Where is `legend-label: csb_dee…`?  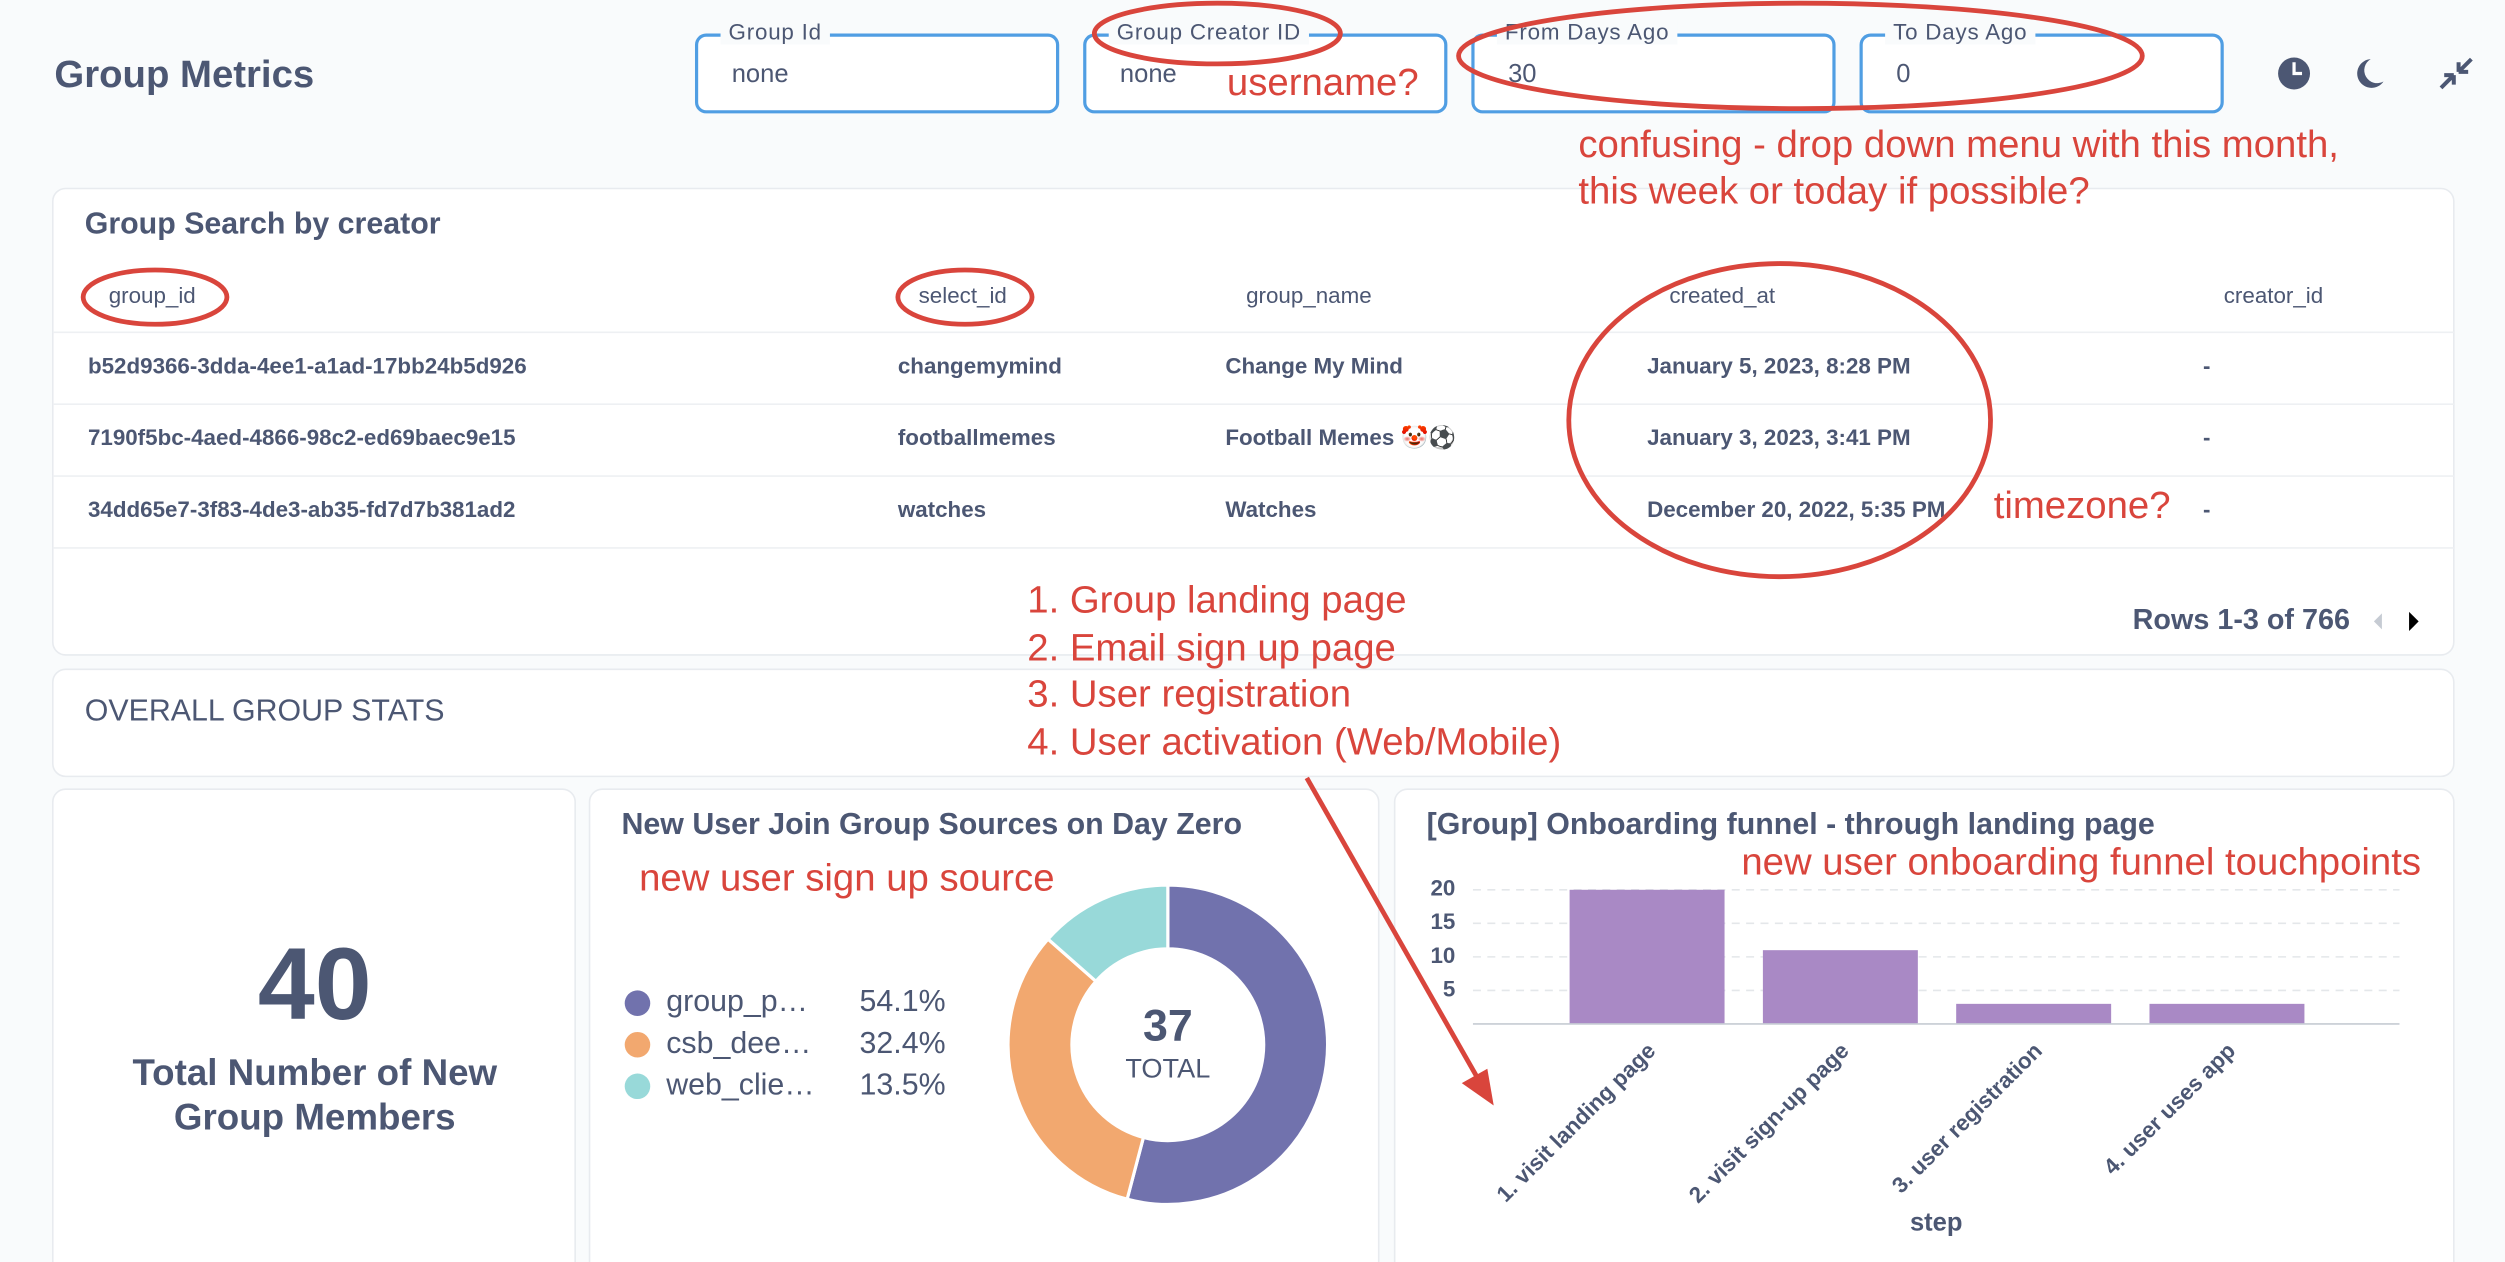 legend-label: csb_dee… is located at coordinates (738, 1043).